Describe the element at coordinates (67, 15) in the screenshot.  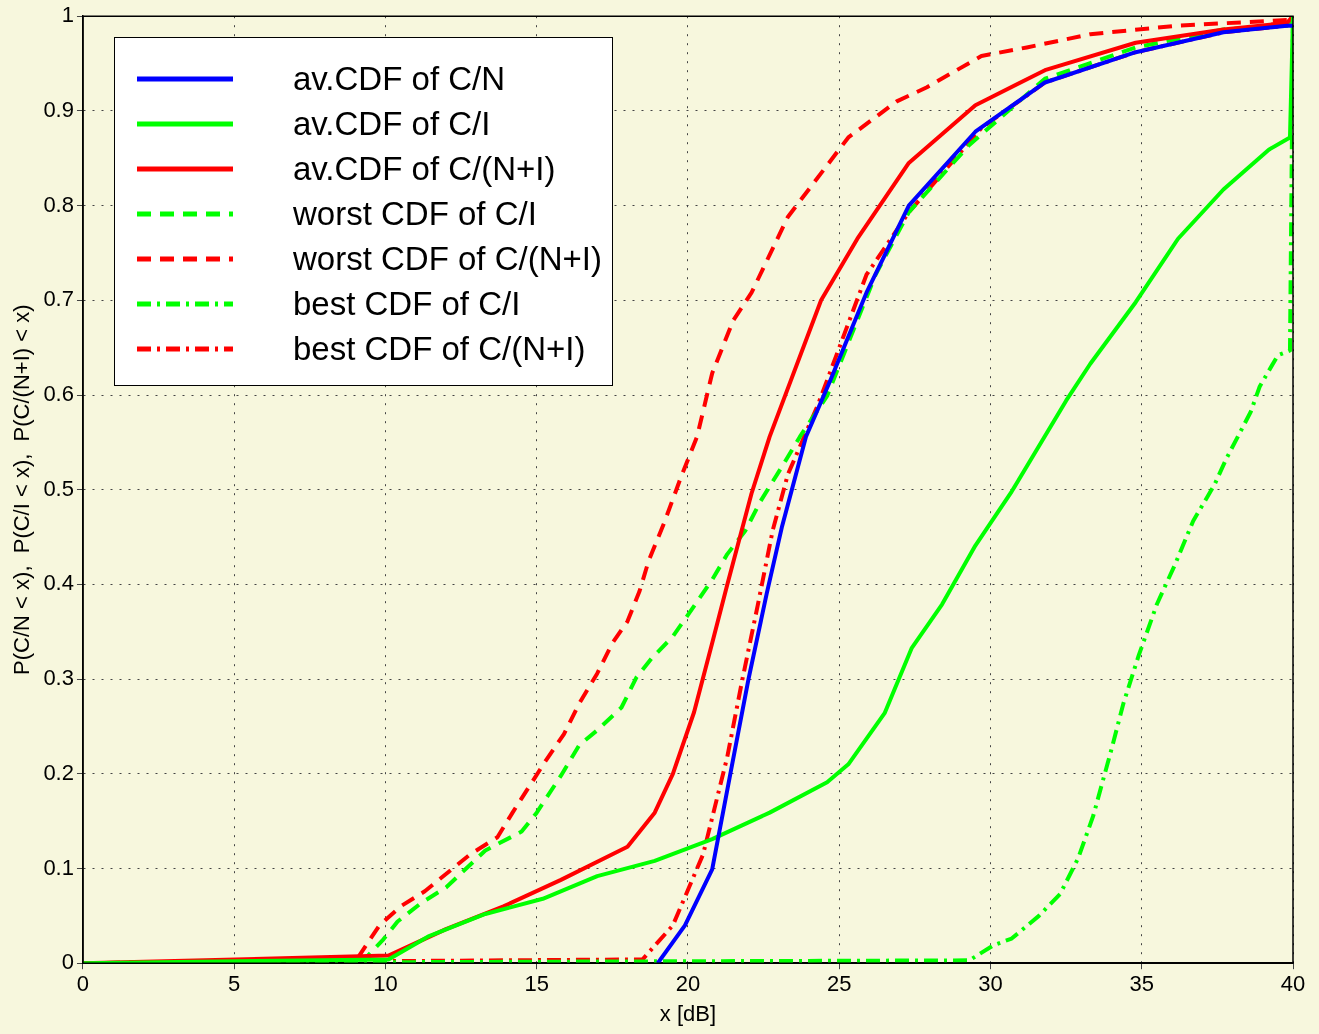
I see `y-tick-label: 1` at that location.